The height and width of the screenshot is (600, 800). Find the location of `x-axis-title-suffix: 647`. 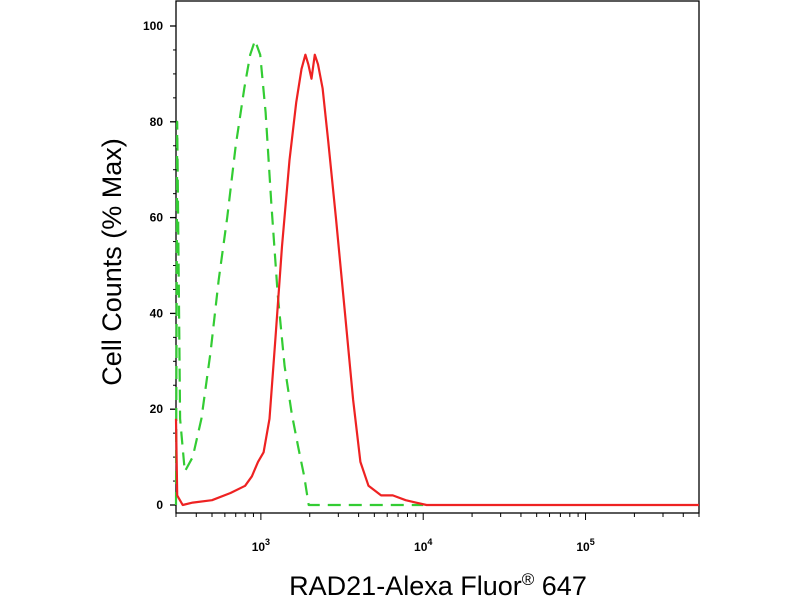

x-axis-title-suffix: 647 is located at coordinates (560, 585).